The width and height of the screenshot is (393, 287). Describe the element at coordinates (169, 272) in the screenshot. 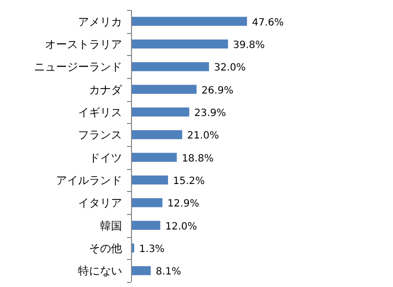

I see `data-label: 8.1%` at that location.